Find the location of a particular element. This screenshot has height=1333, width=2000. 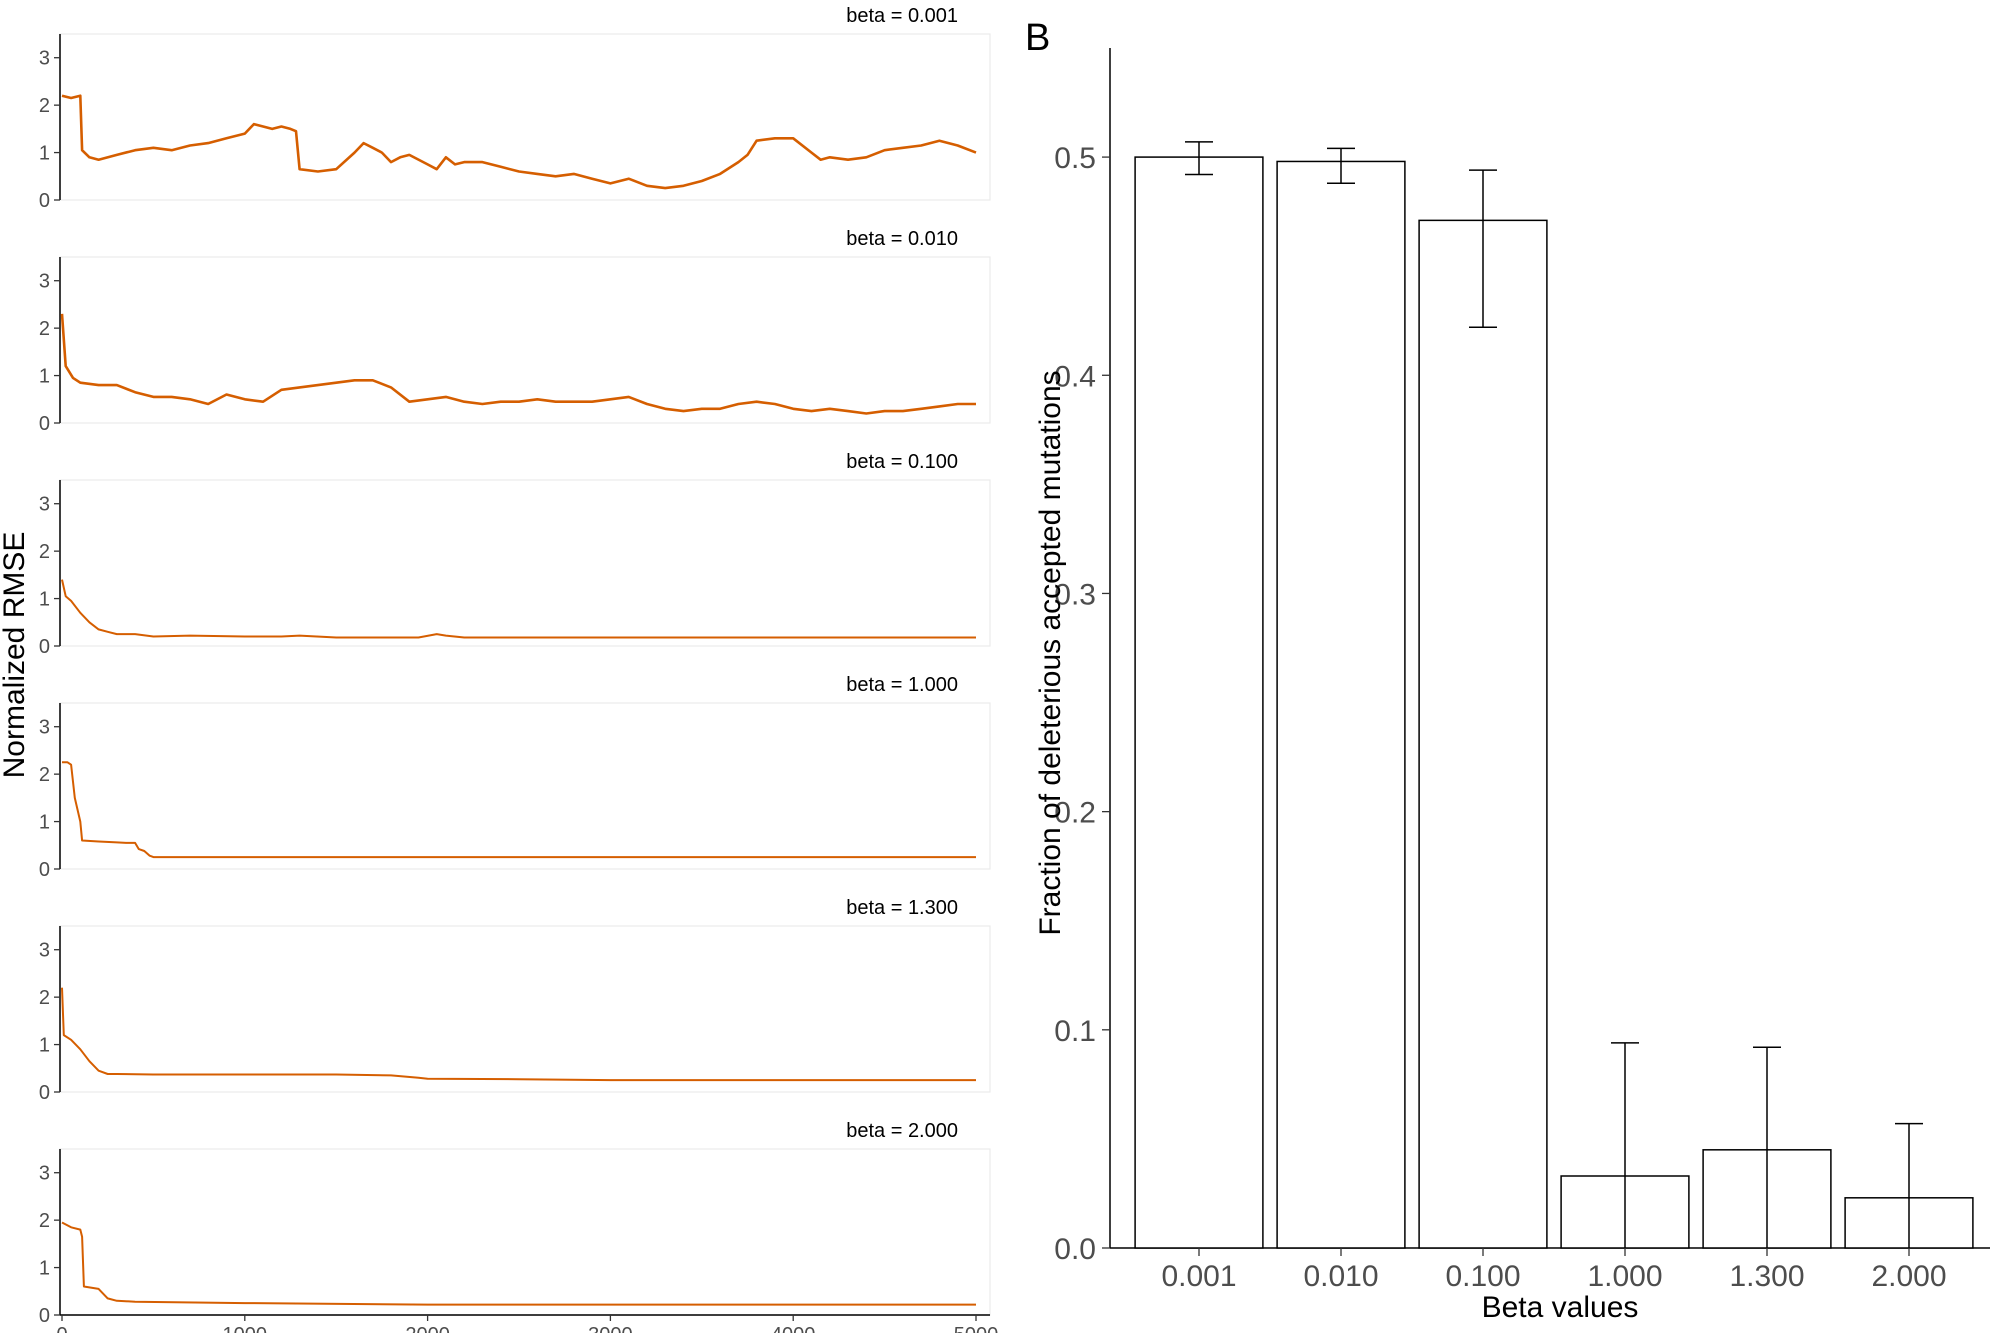

facet-label: beta = 1.300 is located at coordinates (902, 908).